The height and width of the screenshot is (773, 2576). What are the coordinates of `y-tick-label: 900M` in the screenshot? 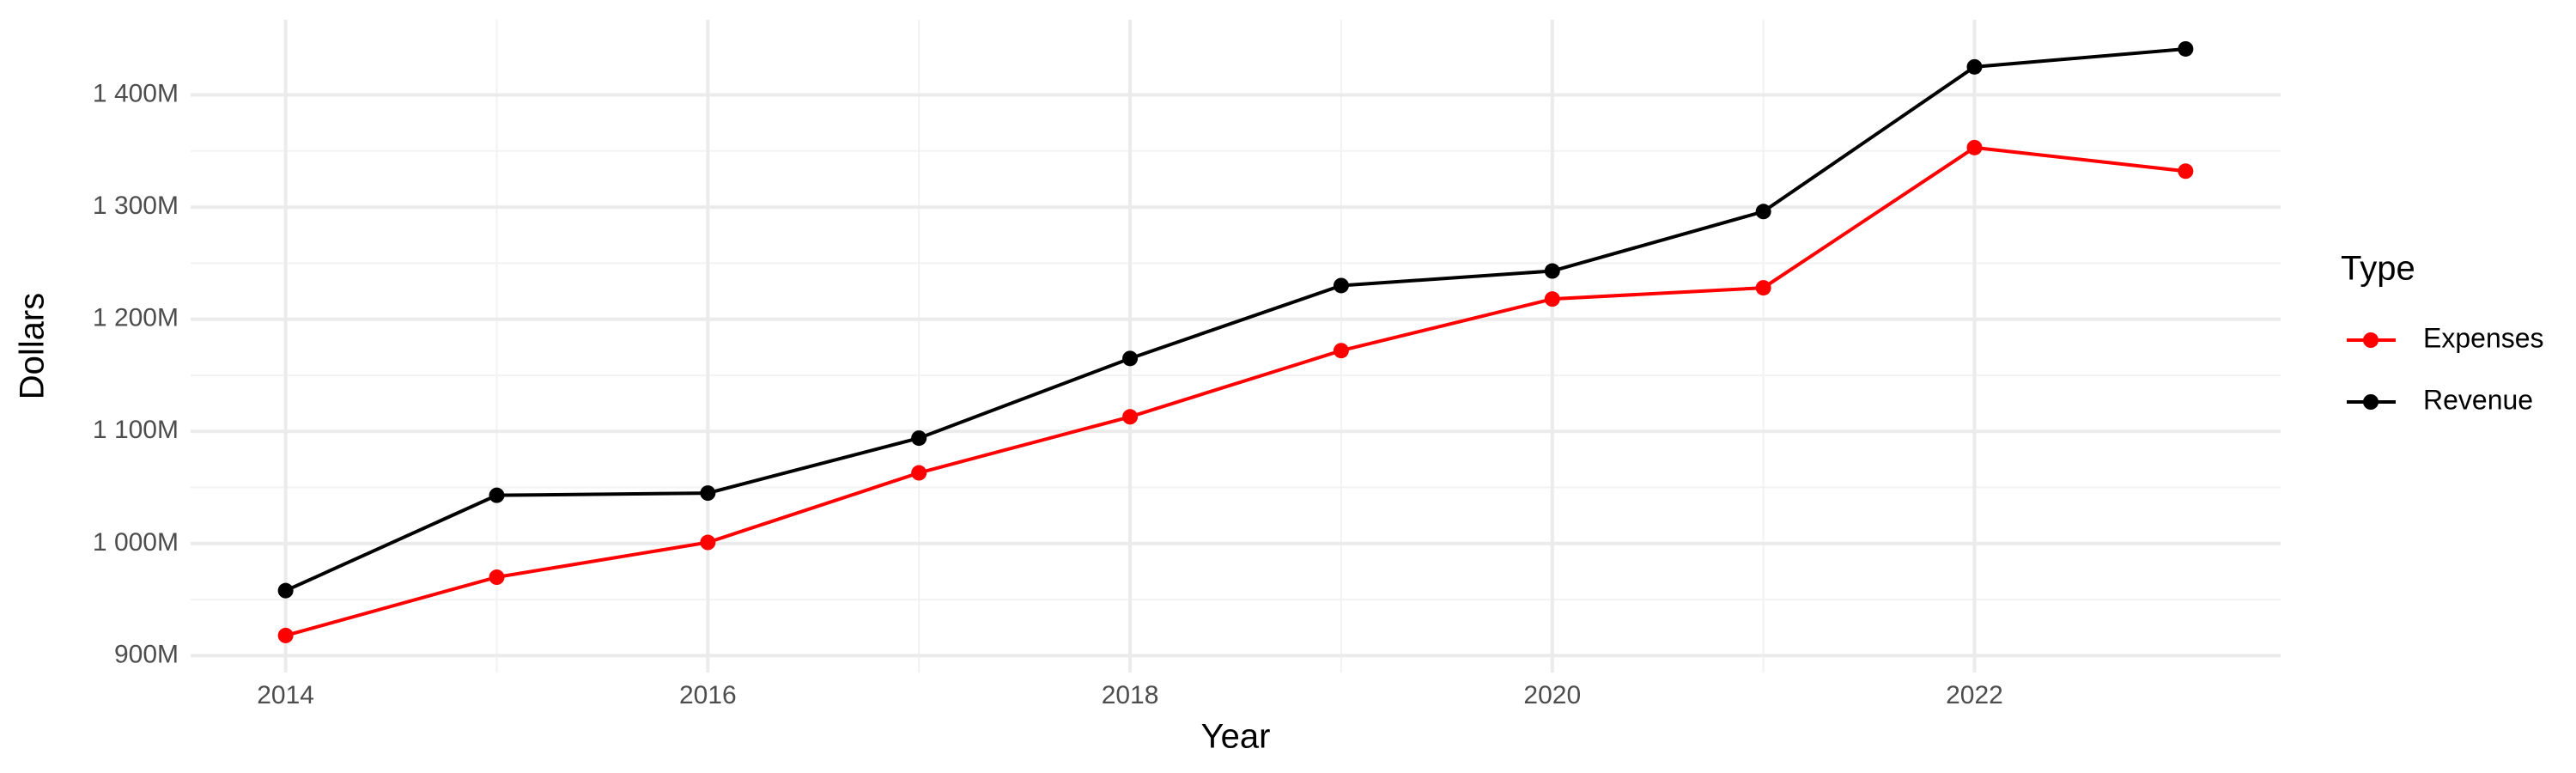 It's located at (146, 654).